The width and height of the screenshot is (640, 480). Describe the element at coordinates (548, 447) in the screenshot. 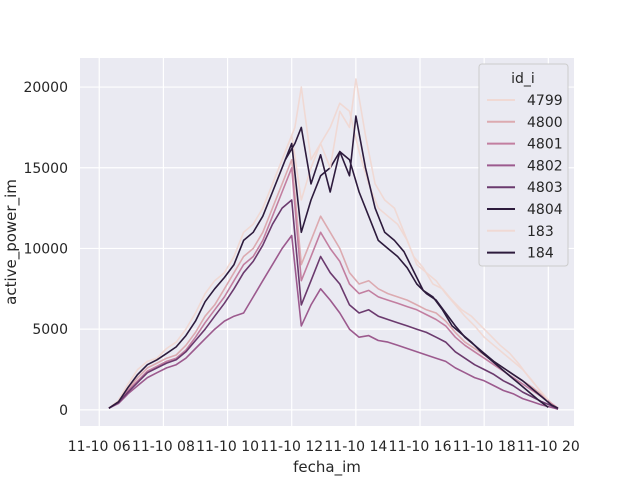

I see `x-tick-label: 11-10 20` at that location.